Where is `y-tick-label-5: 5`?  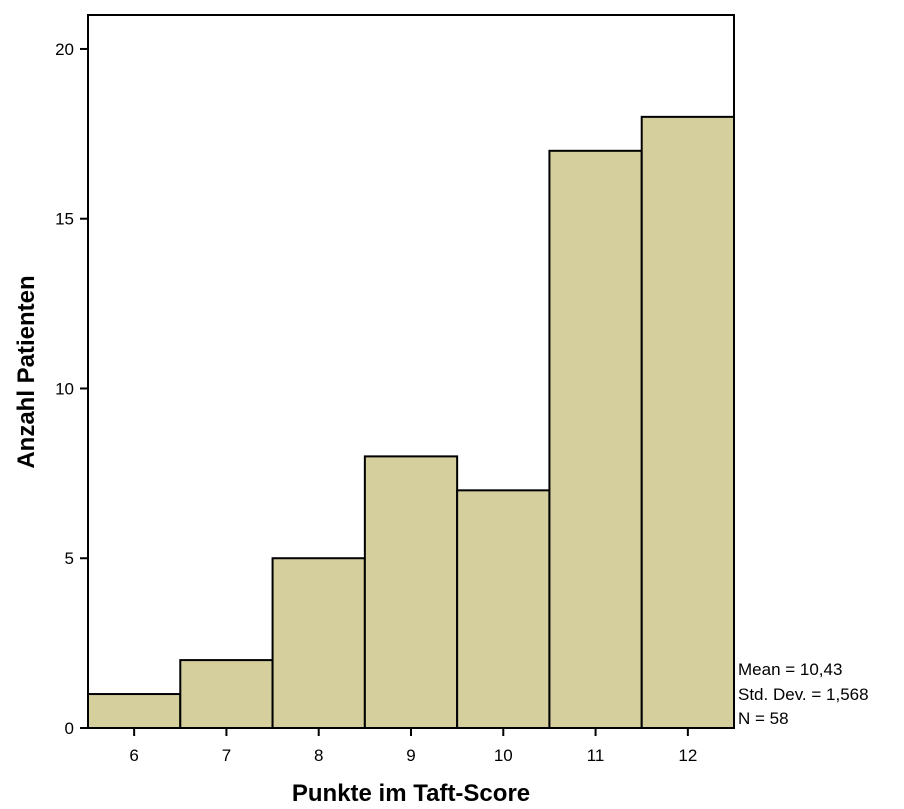
y-tick-label-5: 5 is located at coordinates (69, 558).